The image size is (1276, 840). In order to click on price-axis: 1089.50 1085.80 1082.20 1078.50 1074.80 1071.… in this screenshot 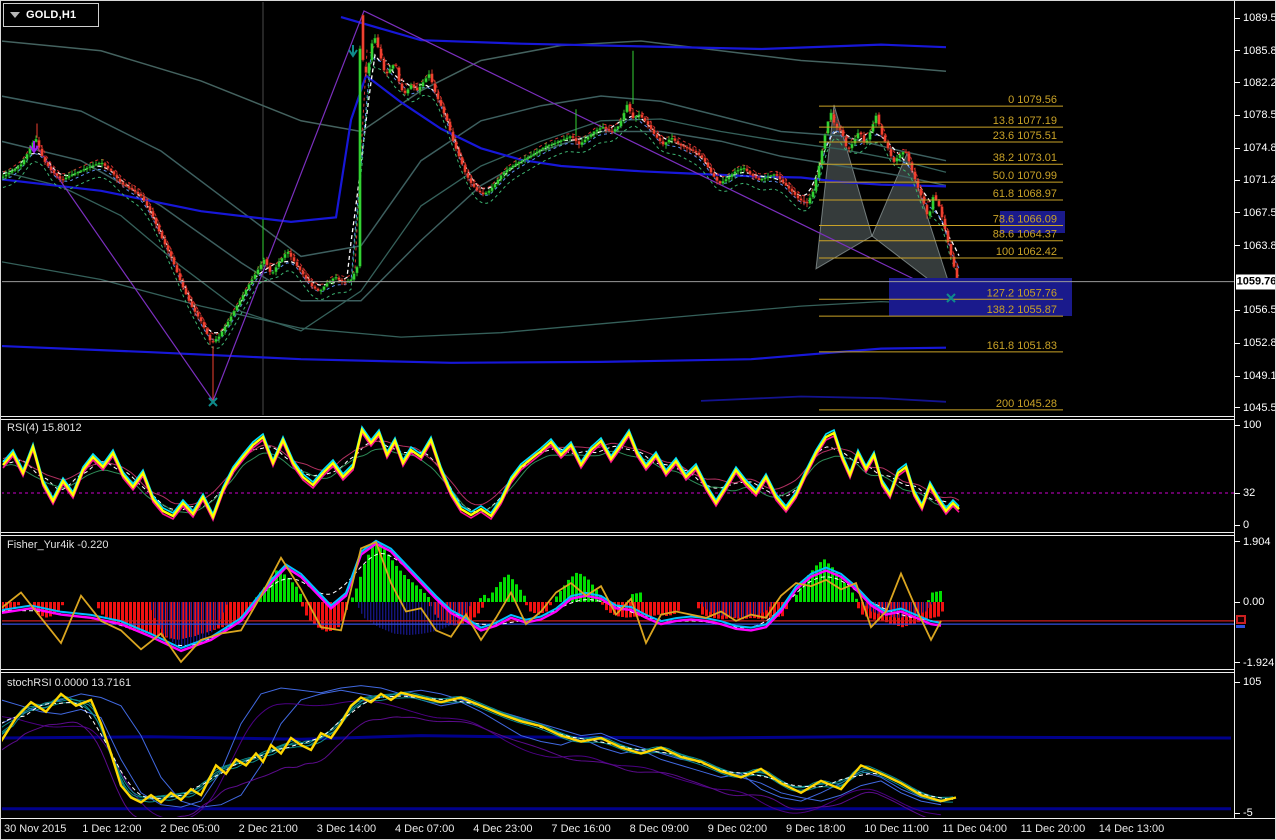, I will do `click(1255, 410)`.